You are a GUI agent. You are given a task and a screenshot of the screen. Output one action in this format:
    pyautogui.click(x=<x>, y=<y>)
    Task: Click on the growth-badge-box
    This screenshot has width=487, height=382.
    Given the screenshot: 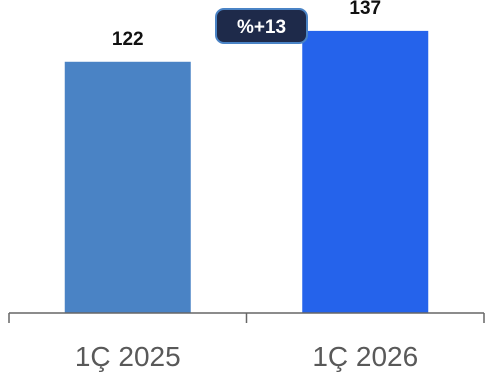 What is the action you would take?
    pyautogui.click(x=261, y=26)
    